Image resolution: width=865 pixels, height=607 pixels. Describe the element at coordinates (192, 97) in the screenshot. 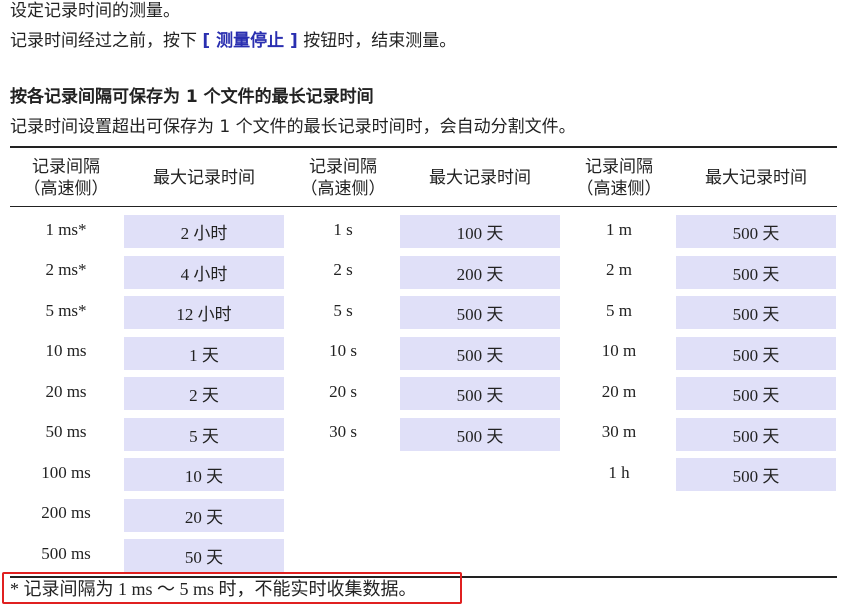

I see `section-heading: 按各记录间隔可保存为 1 个文件的最长记录时间` at that location.